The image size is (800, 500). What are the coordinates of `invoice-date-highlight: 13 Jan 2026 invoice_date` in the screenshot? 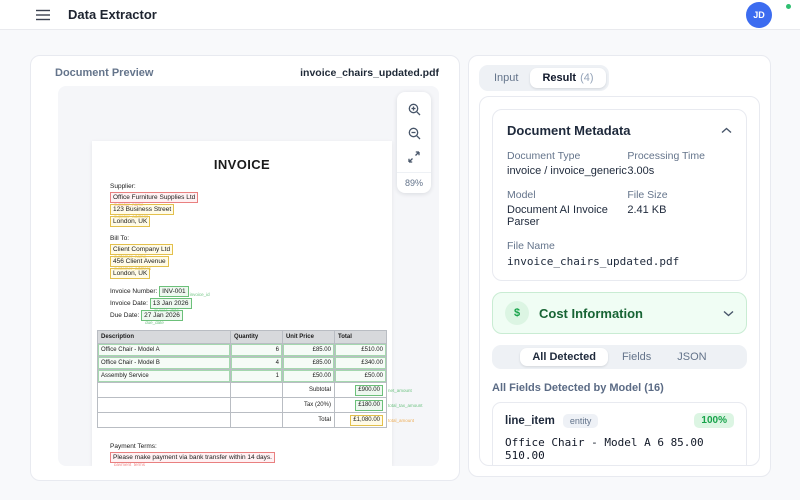 It's located at (170, 305).